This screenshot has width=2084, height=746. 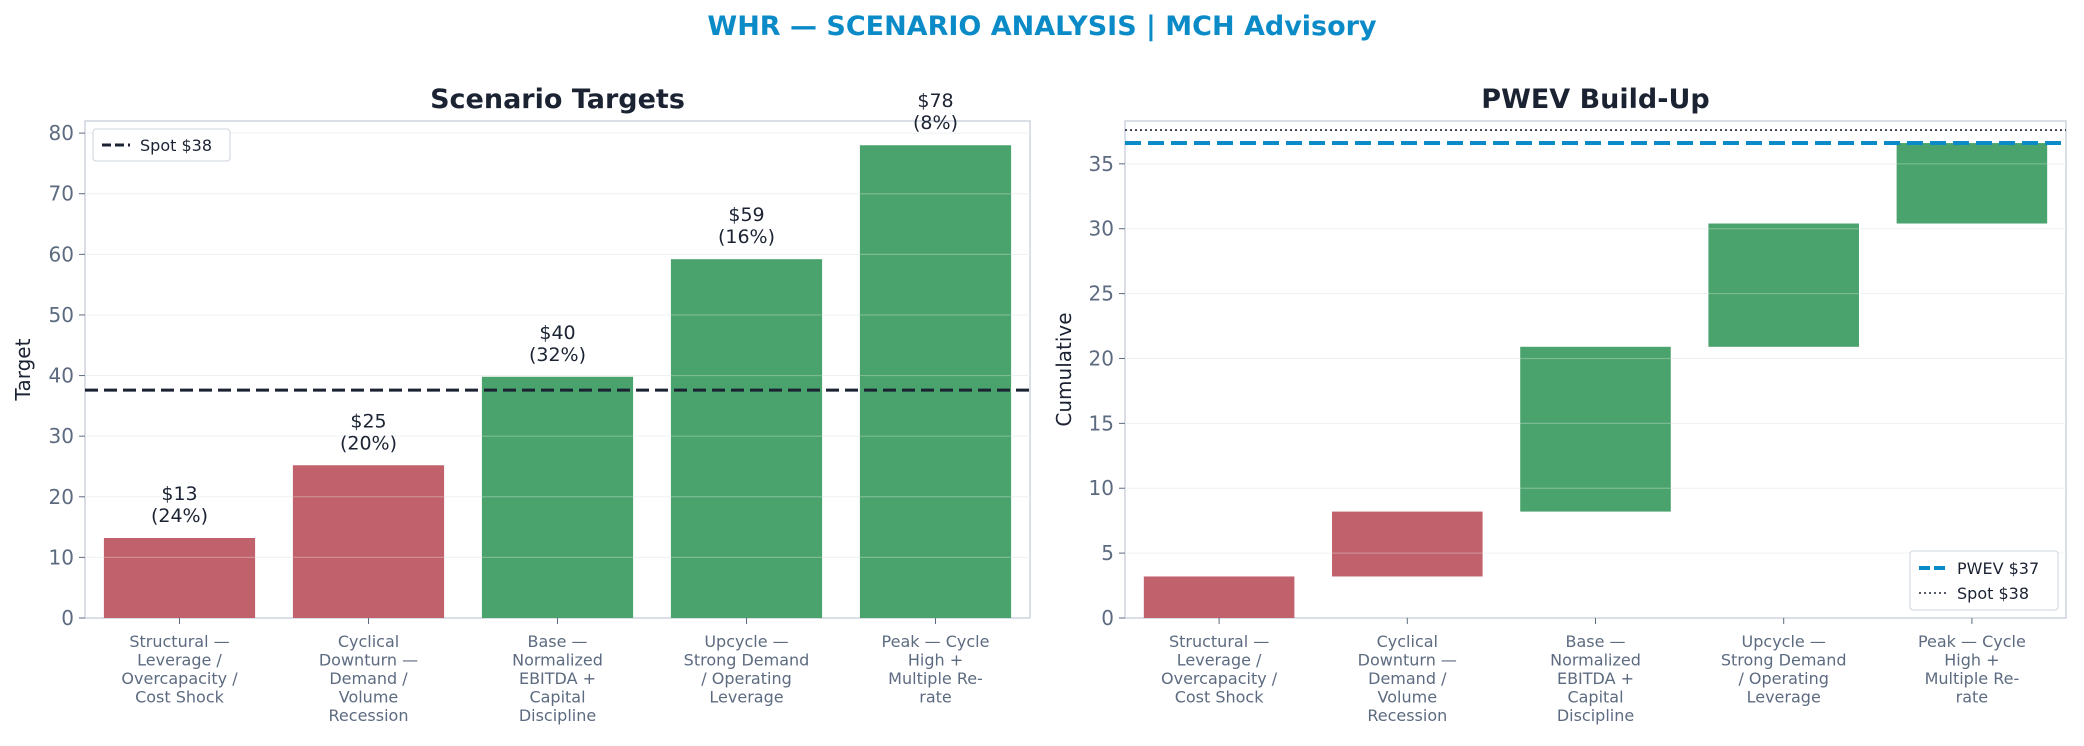 I want to click on y-tick-label: 5, so click(x=1107, y=553).